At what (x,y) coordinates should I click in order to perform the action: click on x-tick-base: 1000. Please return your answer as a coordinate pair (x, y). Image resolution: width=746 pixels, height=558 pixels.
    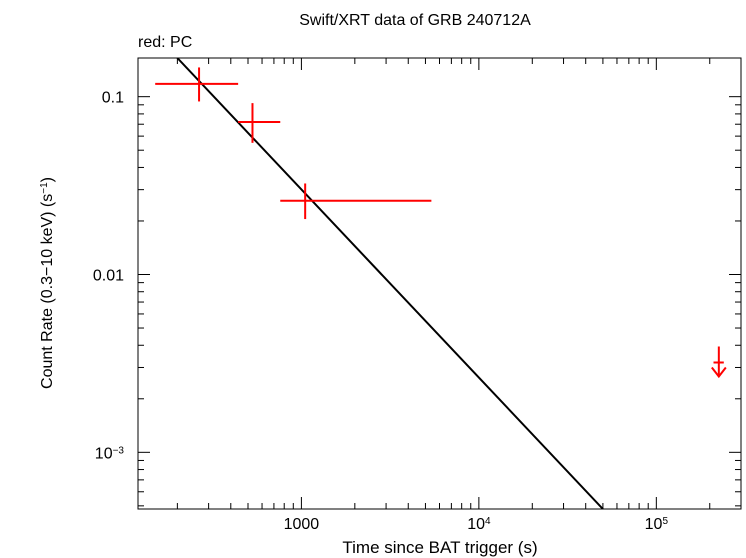
    Looking at the image, I should click on (302, 524).